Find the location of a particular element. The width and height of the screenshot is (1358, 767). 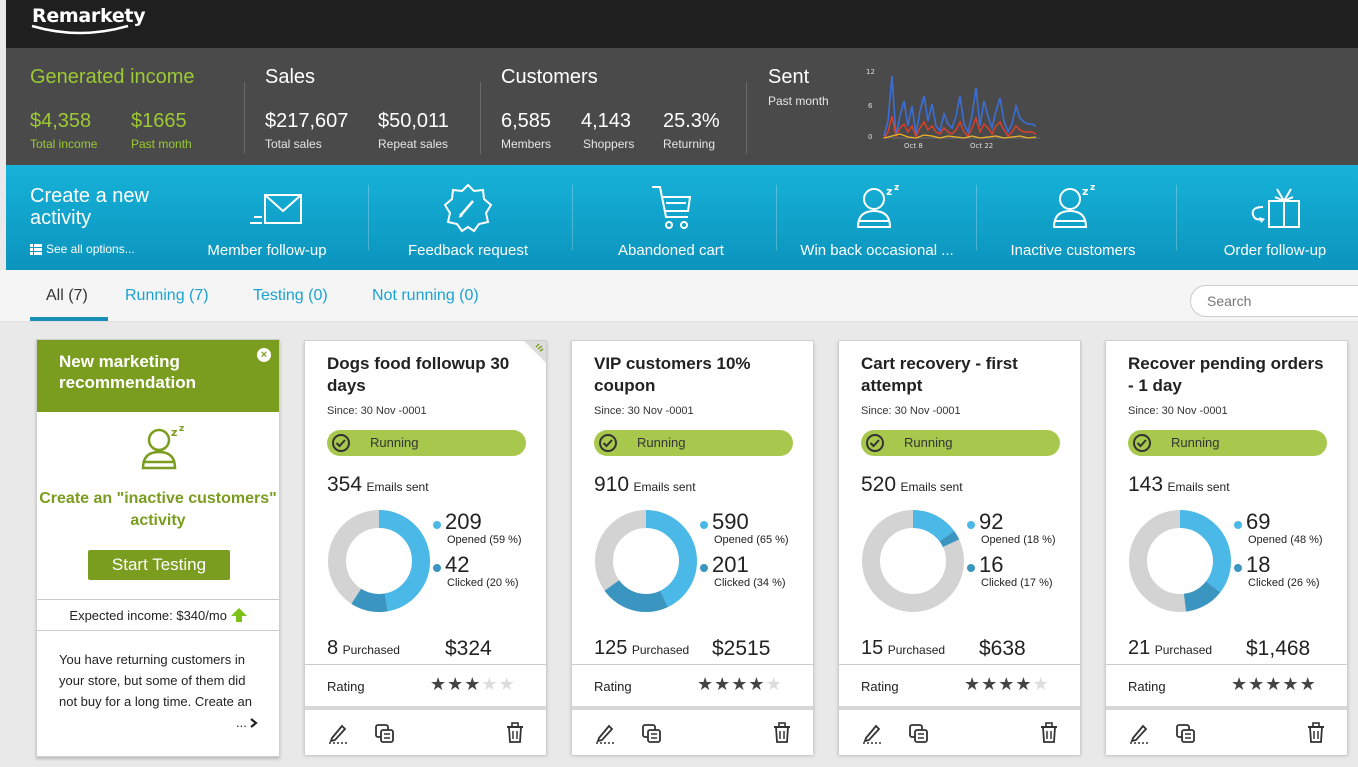

activity-title: Cart recovery - first attempt is located at coordinates (939, 374).